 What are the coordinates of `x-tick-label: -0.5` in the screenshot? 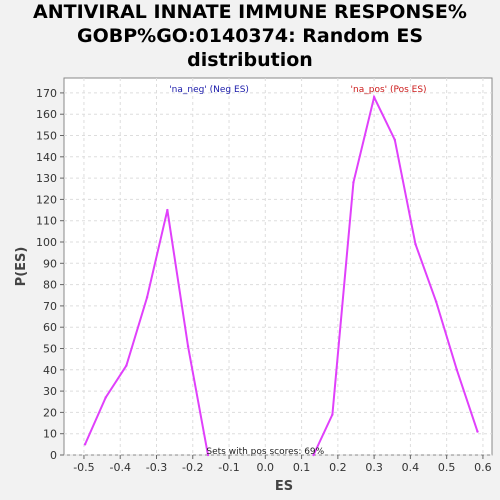 It's located at (83, 467).